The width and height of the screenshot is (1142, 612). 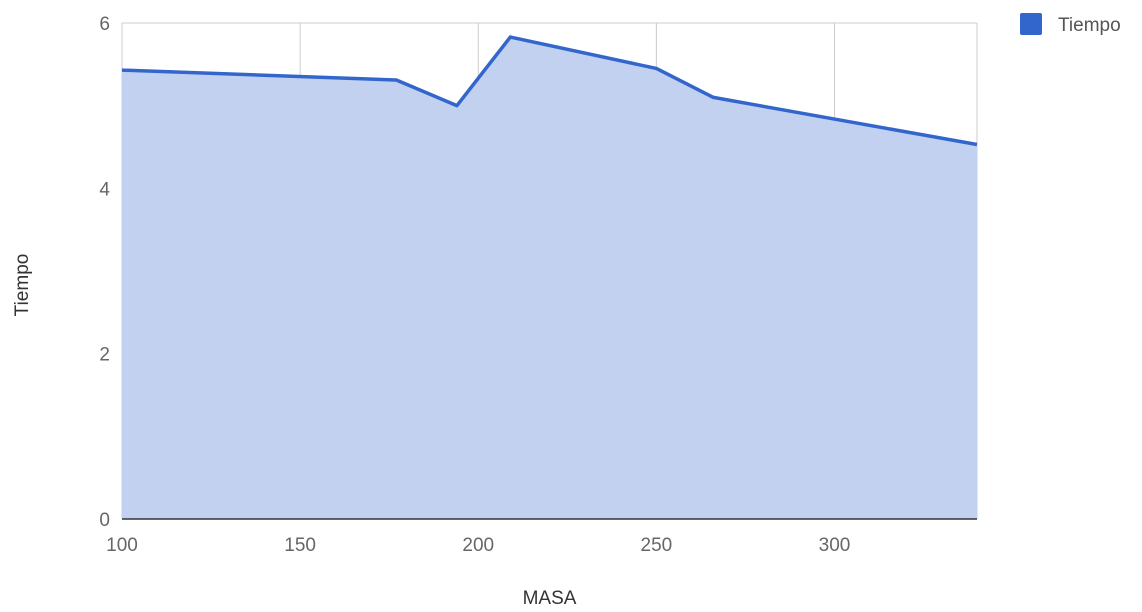 What do you see at coordinates (1031, 24) in the screenshot?
I see `legend-swatch` at bounding box center [1031, 24].